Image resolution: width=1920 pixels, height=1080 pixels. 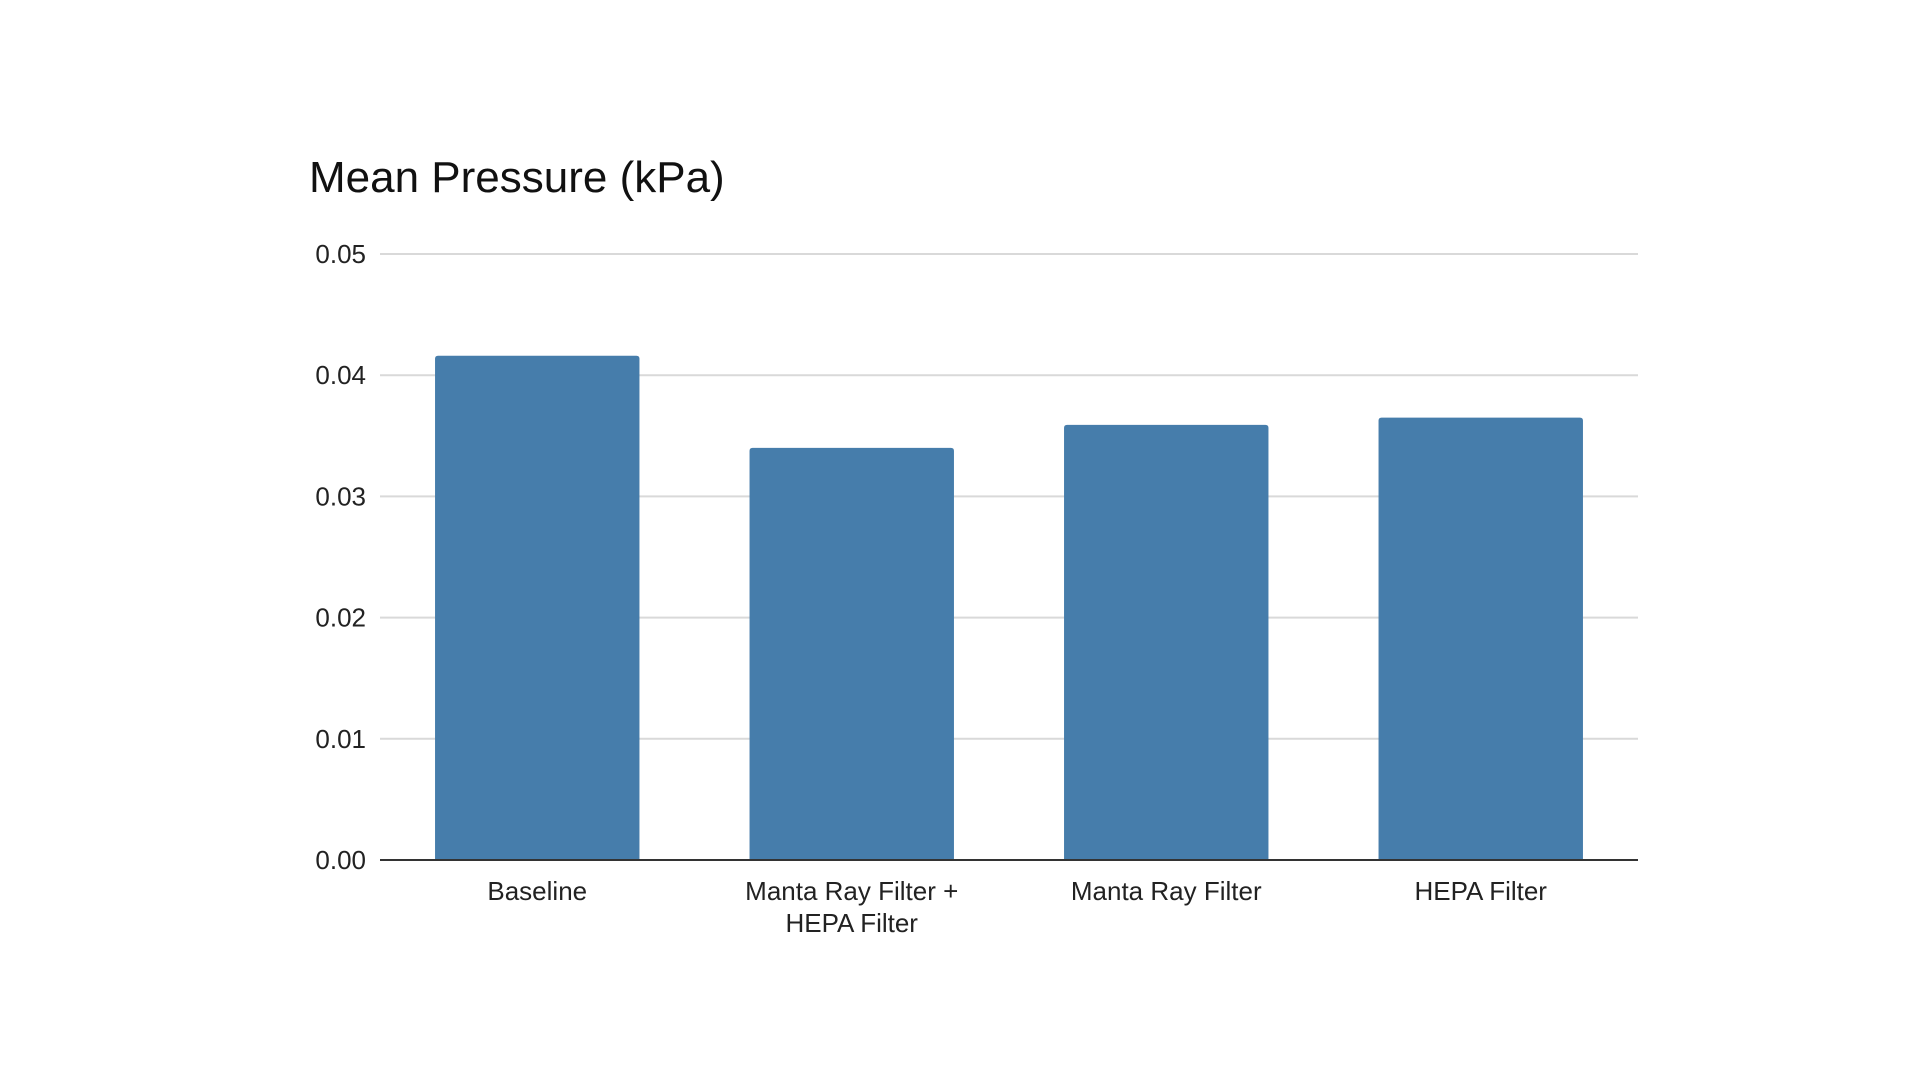 I want to click on x-tick-label: Manta Ray Filter, so click(x=1166, y=891).